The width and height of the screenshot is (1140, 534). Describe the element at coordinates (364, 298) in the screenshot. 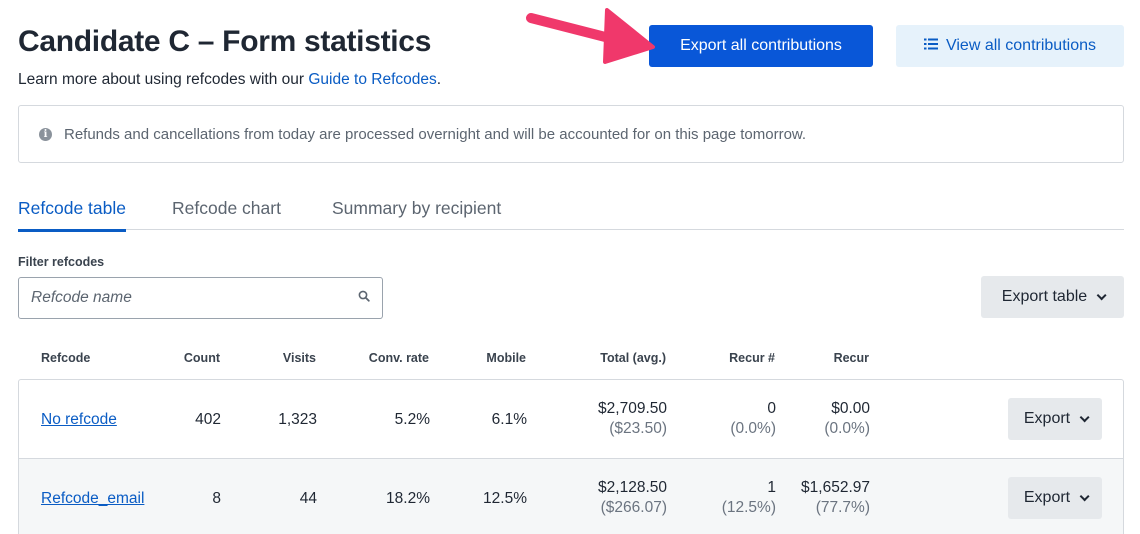

I see `search-icon` at that location.